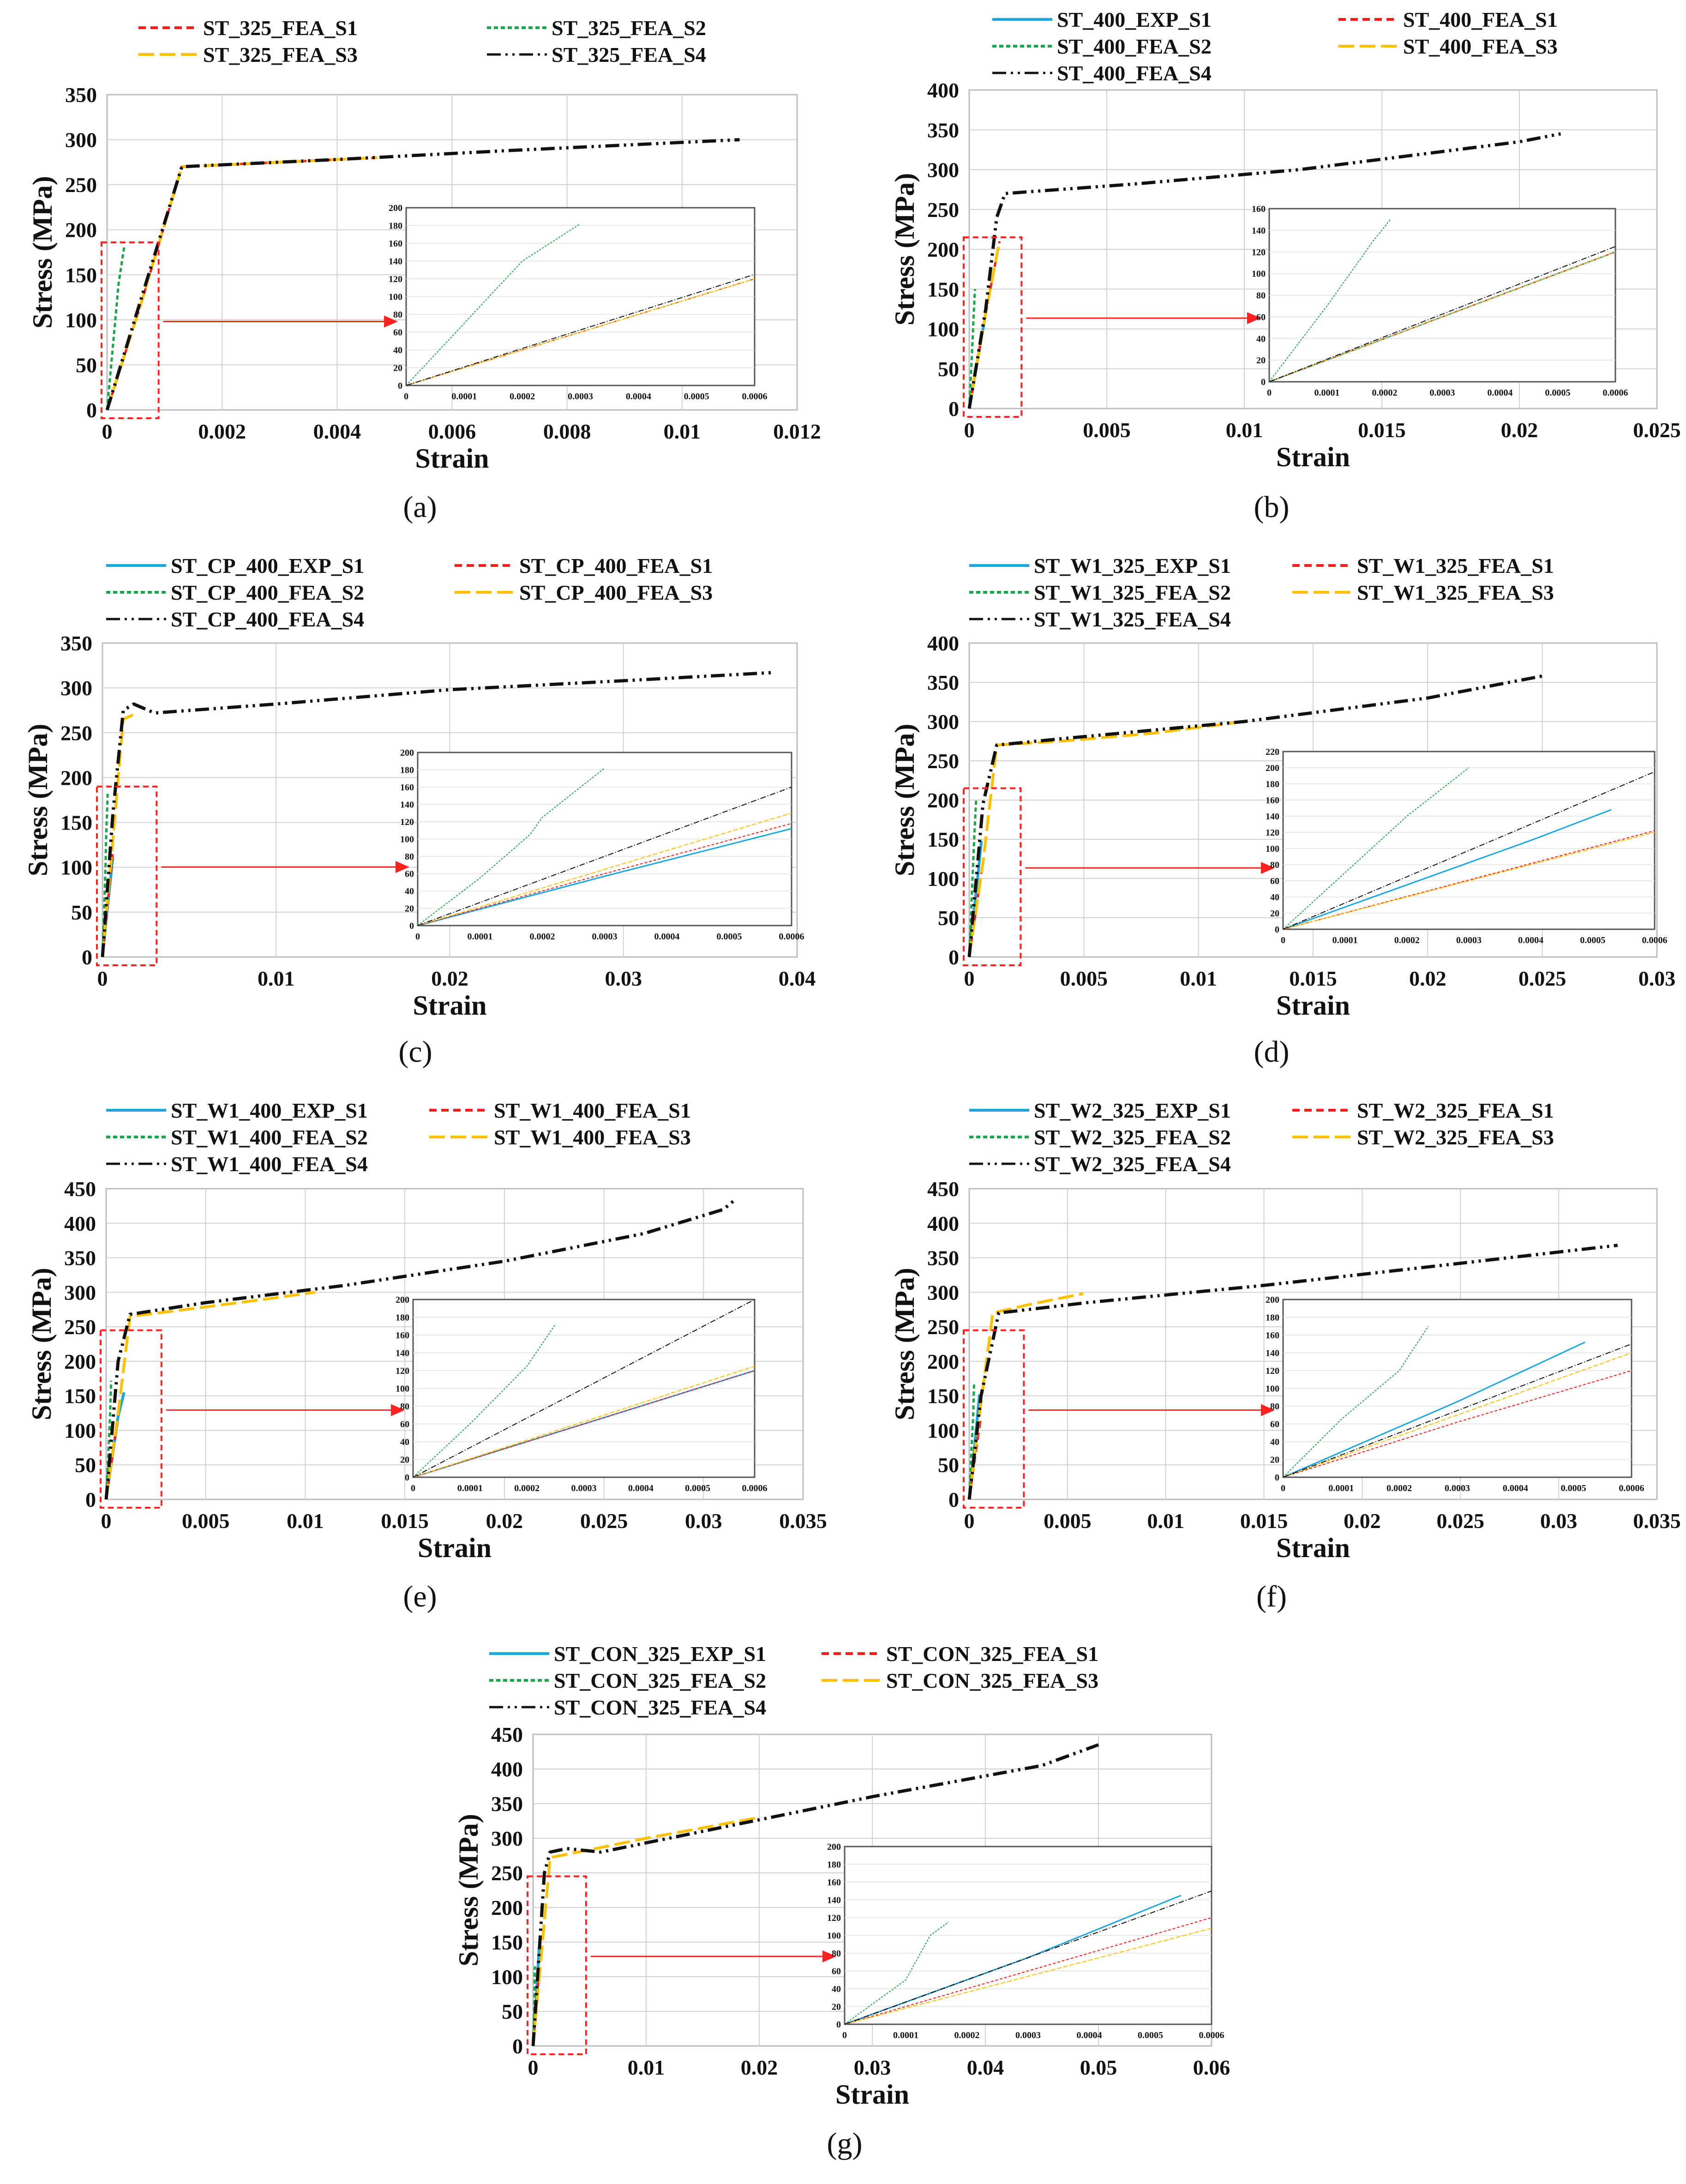 This screenshot has width=1686, height=2184. Describe the element at coordinates (267, 619) in the screenshot. I see `legend-label: ST_CP_400_FEA_S4` at that location.